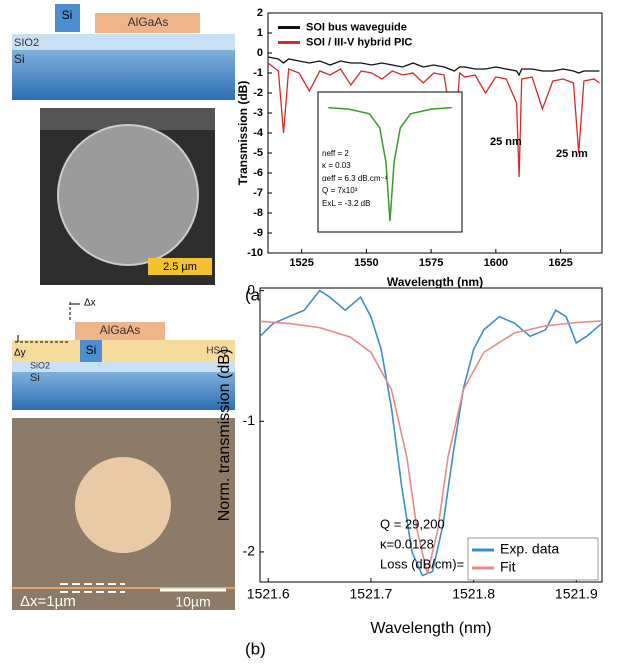  I want to click on legend-label: SOI / III-V hybrid PIC, so click(359, 42).